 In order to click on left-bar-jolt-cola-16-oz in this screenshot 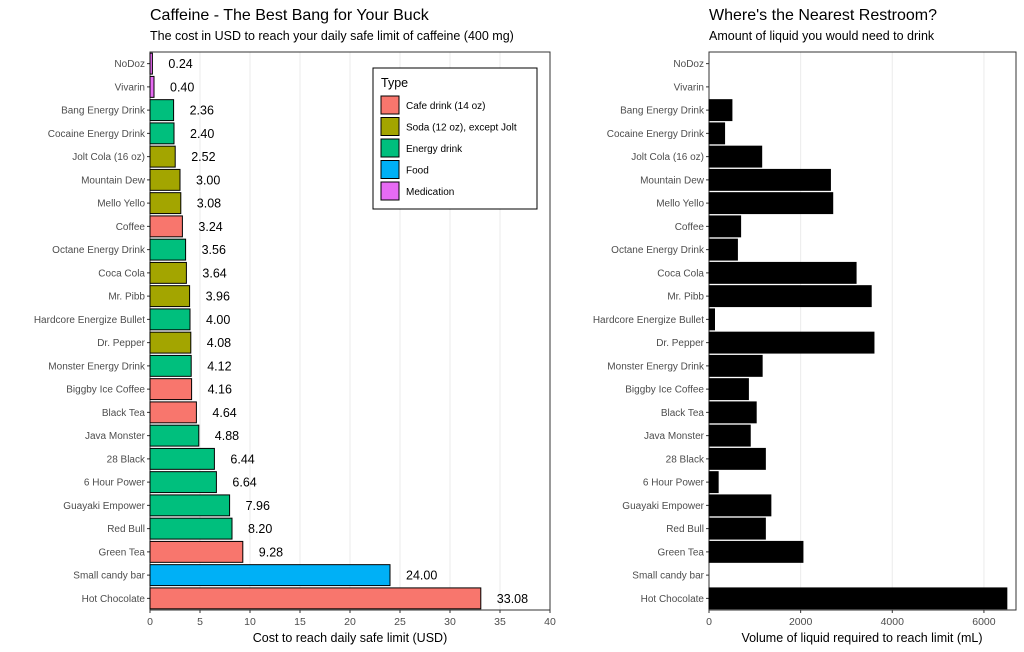, I will do `click(162, 156)`.